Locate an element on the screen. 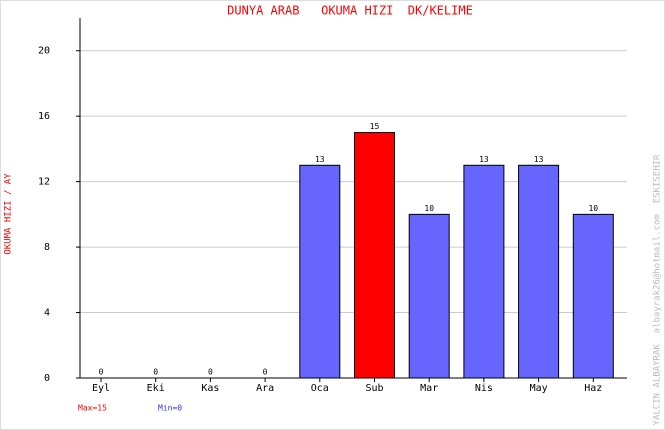 The width and height of the screenshot is (665, 430). x-tick-label: Nis is located at coordinates (484, 388).